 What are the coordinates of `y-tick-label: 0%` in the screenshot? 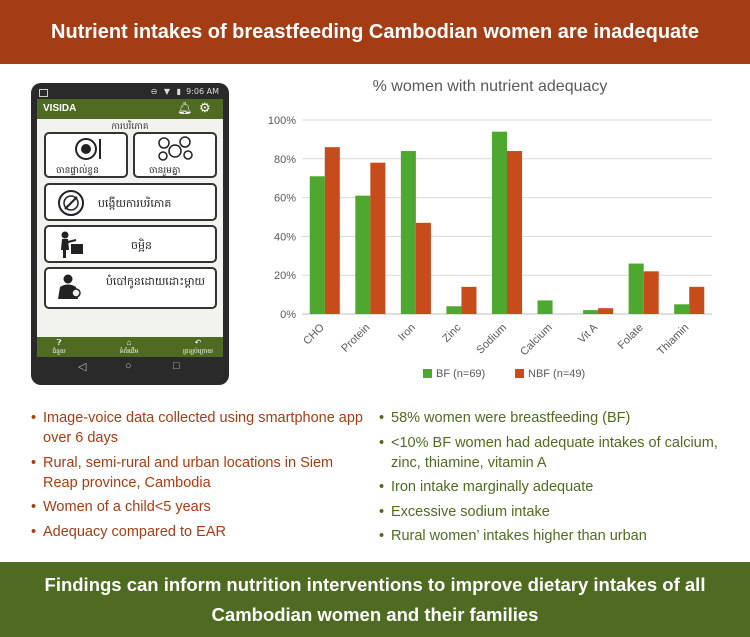 It's located at (288, 315).